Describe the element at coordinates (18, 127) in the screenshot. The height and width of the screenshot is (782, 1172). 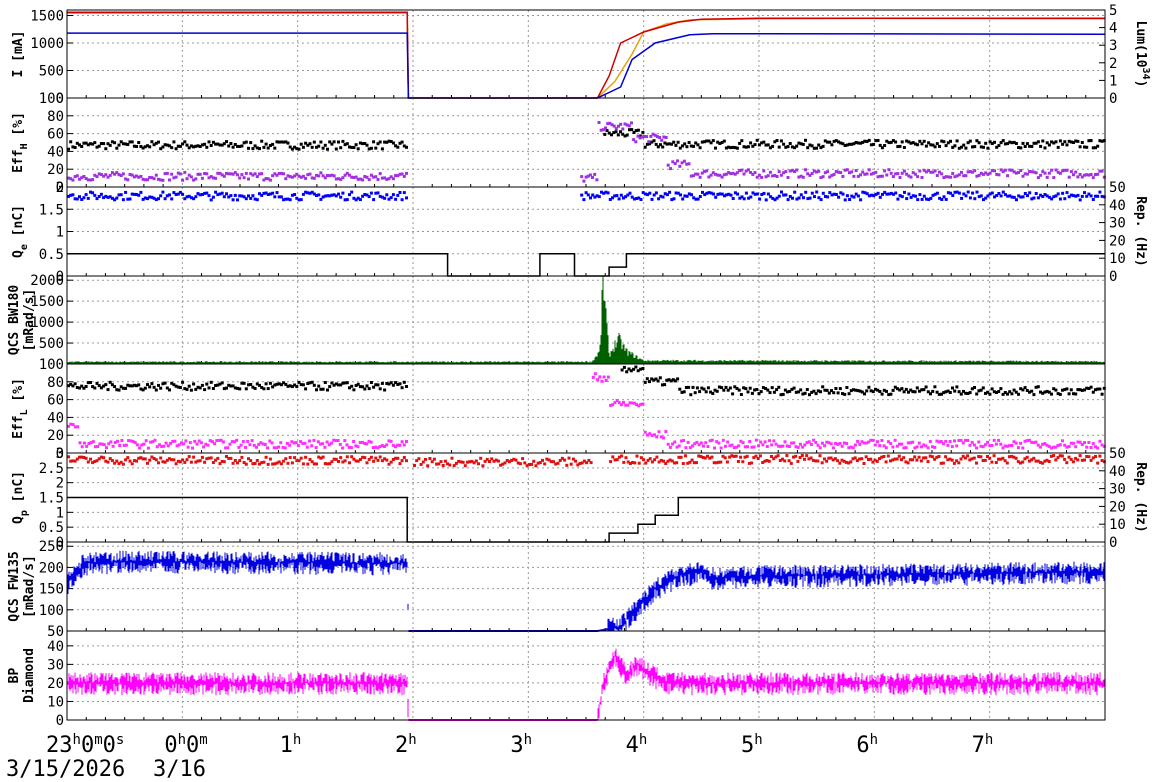
I see `y-label-unit: [%]` at that location.